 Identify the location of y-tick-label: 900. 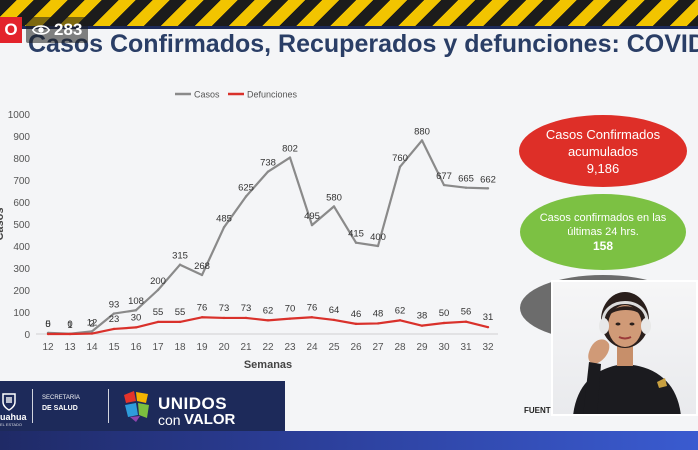
(21, 137).